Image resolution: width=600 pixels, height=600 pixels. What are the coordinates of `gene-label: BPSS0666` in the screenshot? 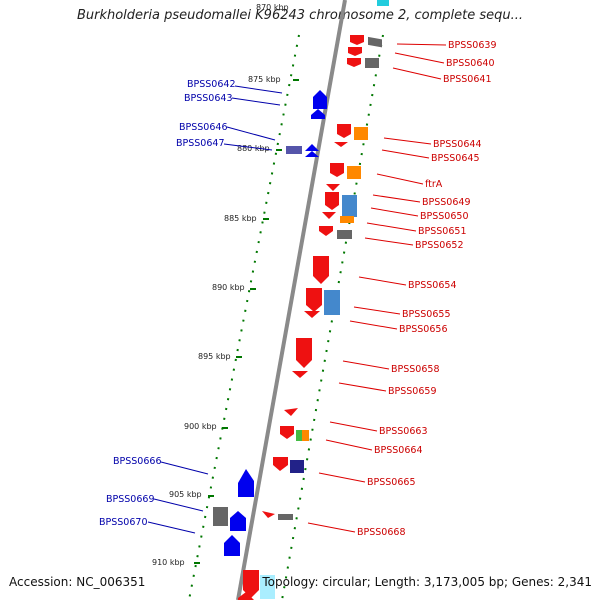 It's located at (137, 461).